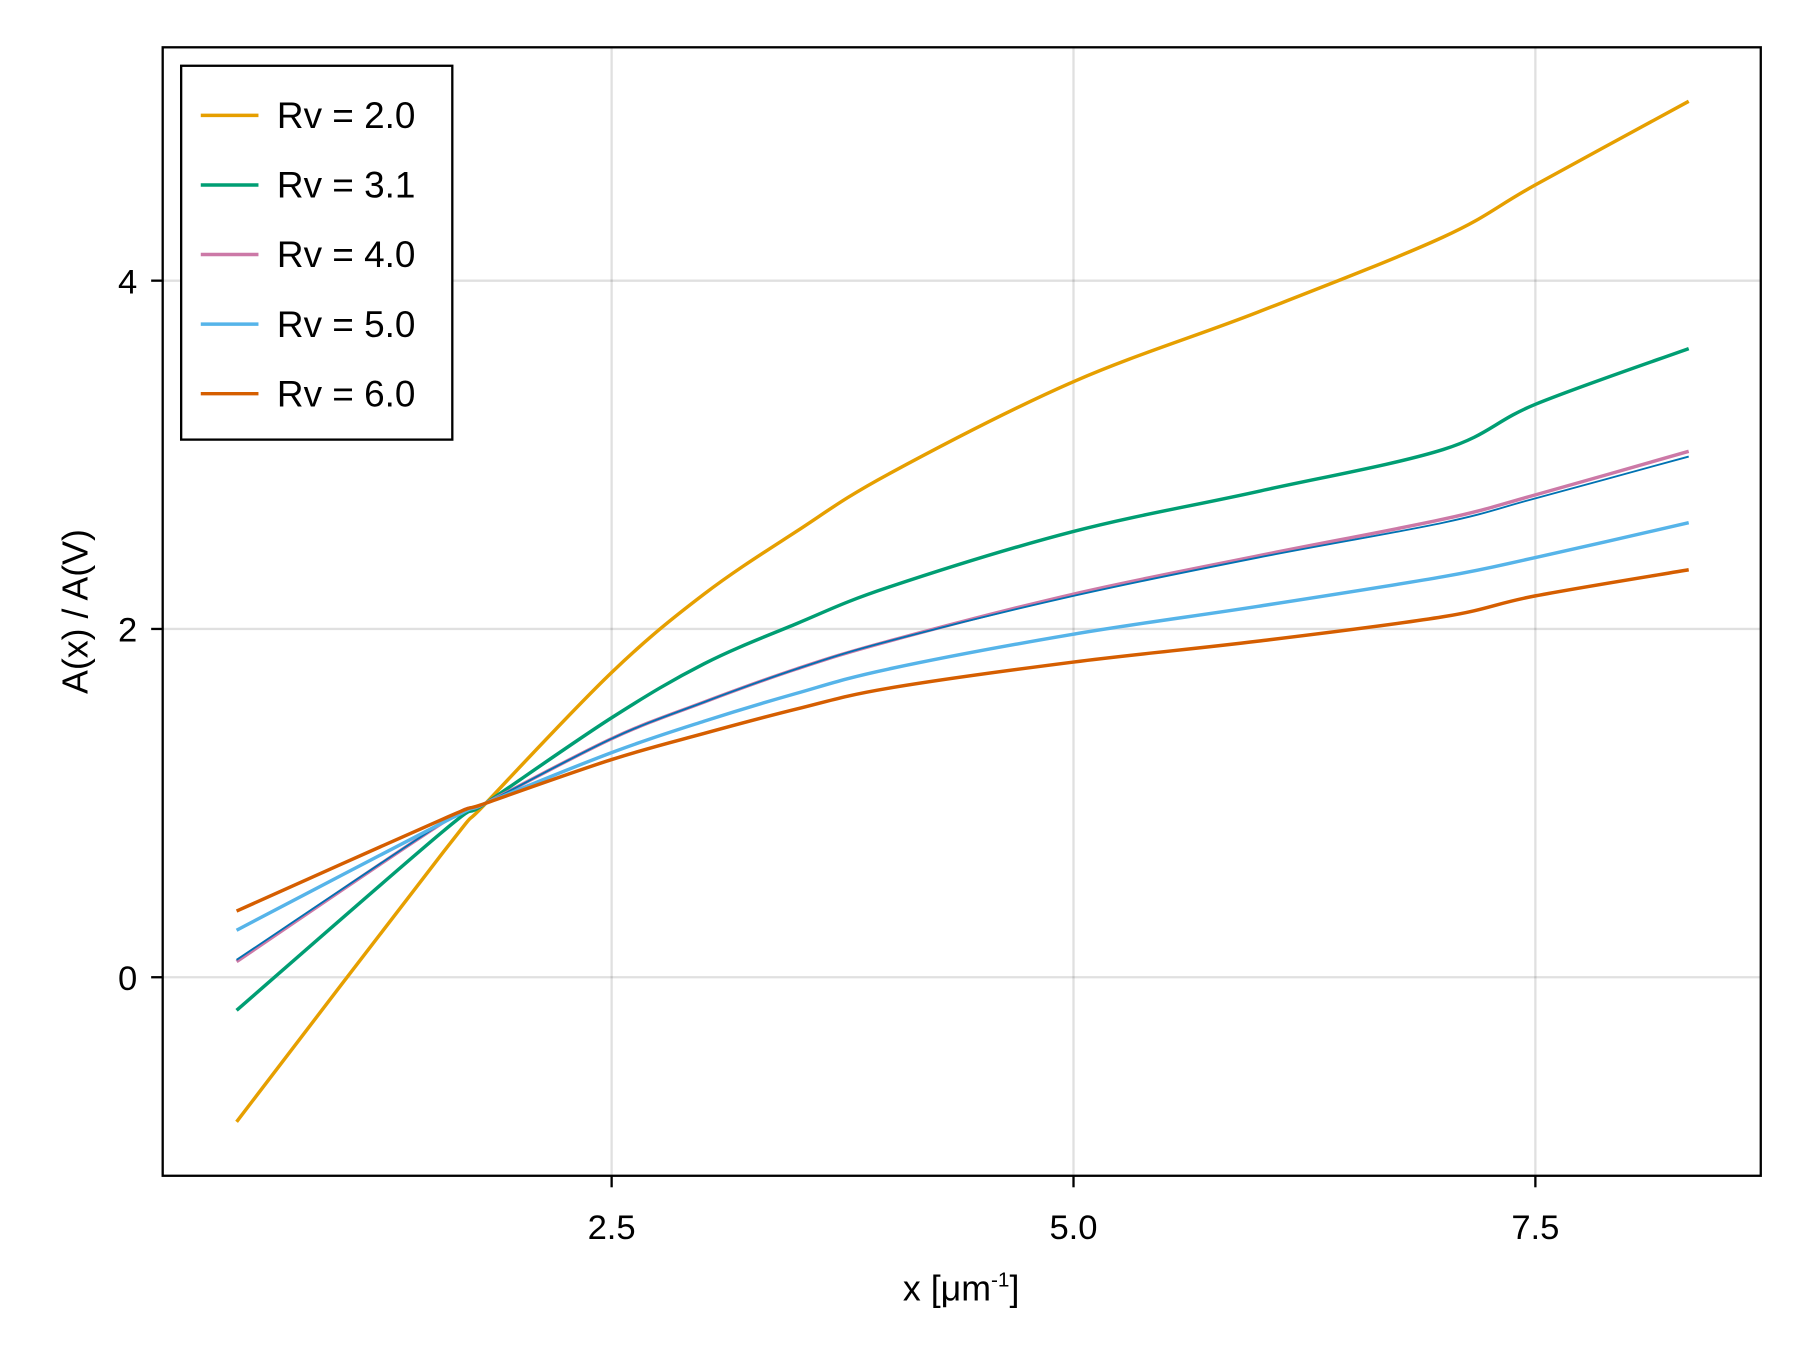  I want to click on legend-box, so click(317, 252).